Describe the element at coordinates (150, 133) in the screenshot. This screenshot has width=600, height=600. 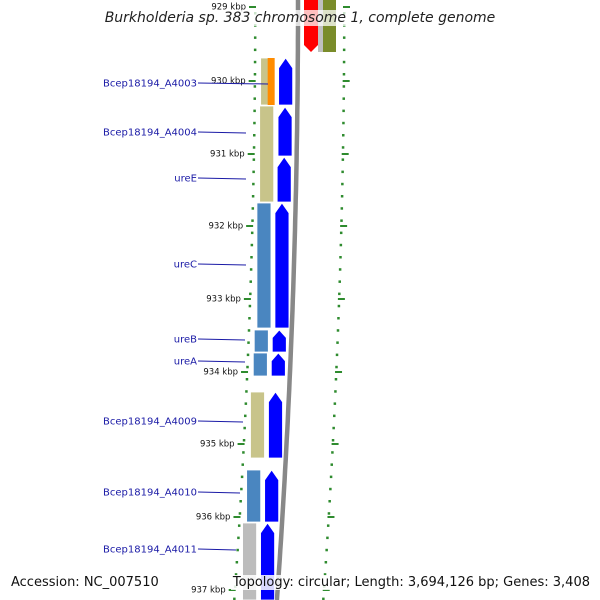
I see `gene-label: Bcep18194_A4004` at that location.